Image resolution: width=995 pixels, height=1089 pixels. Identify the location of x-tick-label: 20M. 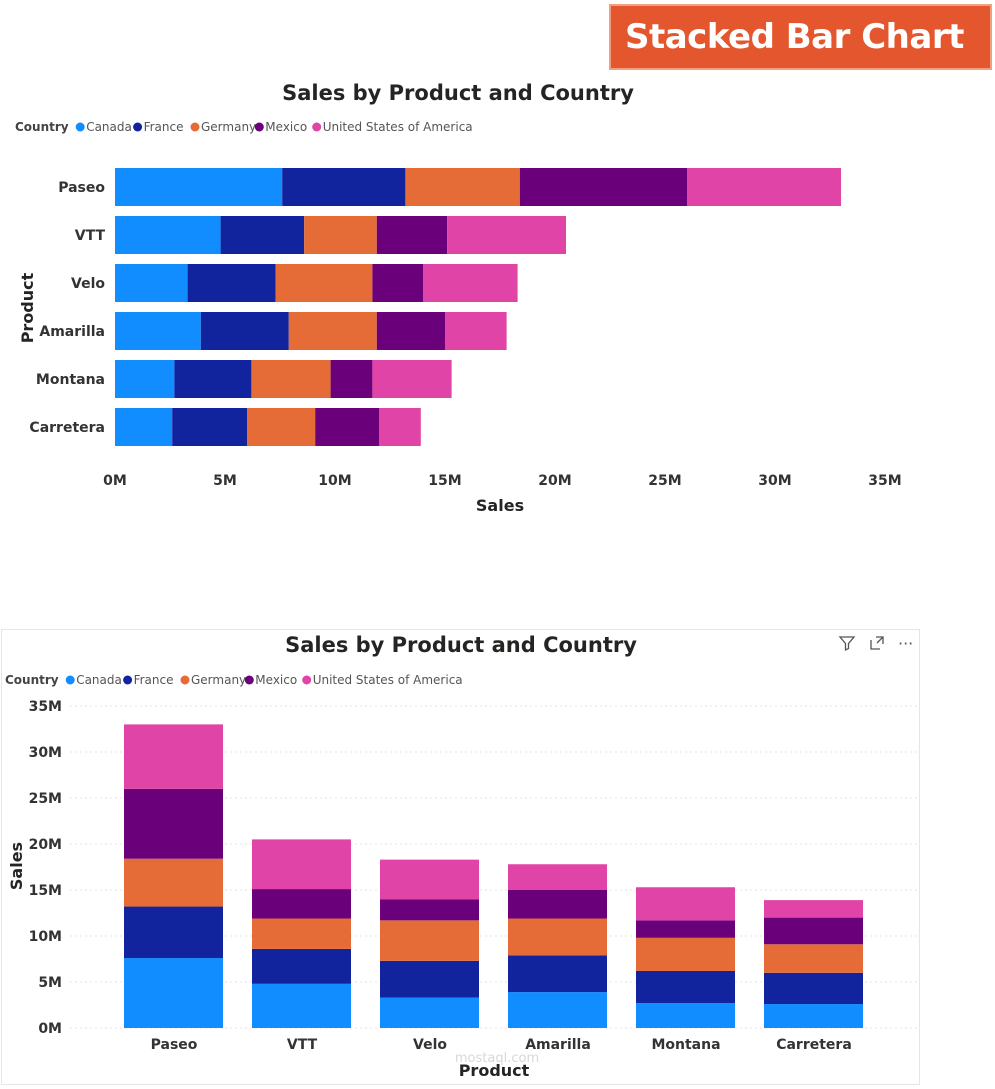
(554, 481).